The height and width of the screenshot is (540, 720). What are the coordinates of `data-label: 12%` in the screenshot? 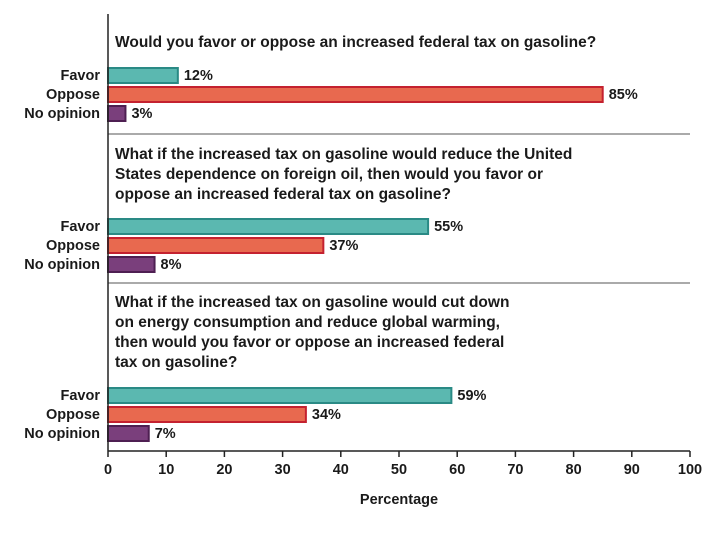 It's located at (198, 76).